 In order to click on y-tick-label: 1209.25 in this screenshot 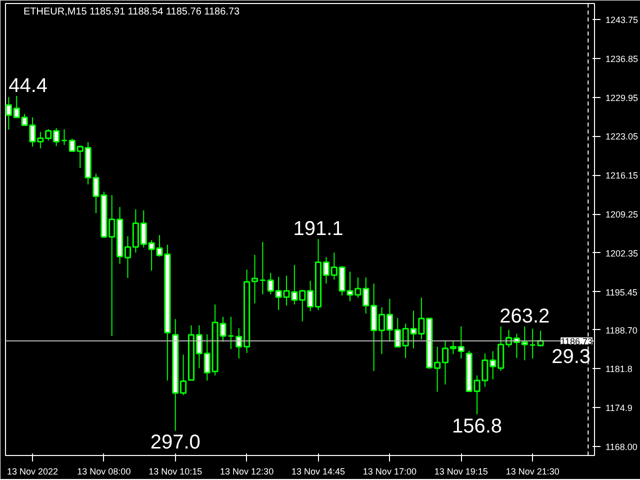, I will do `click(622, 215)`.